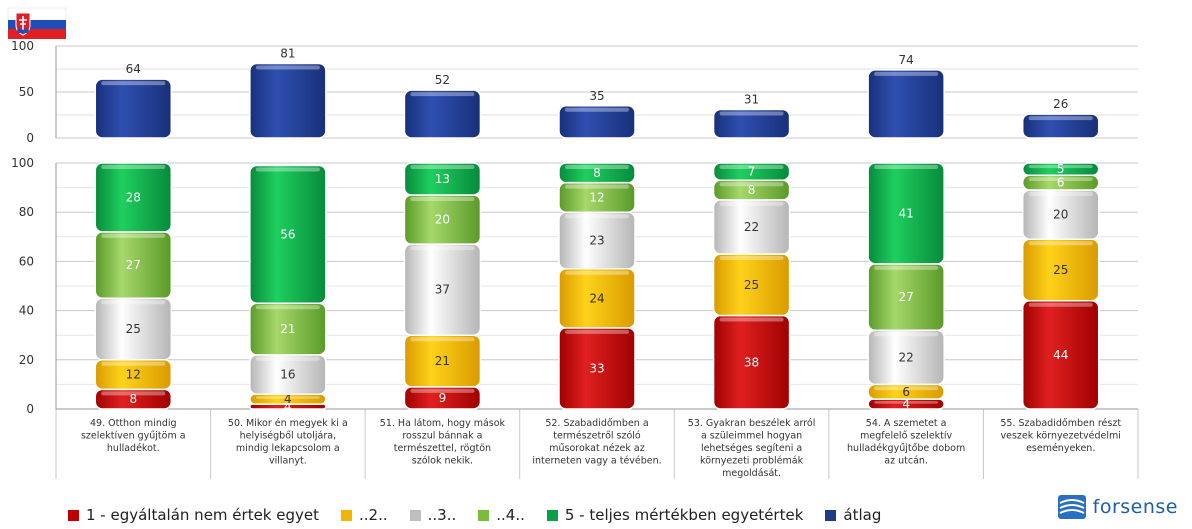 This screenshot has width=1192, height=529. I want to click on segment-value-label: 6, so click(906, 392).